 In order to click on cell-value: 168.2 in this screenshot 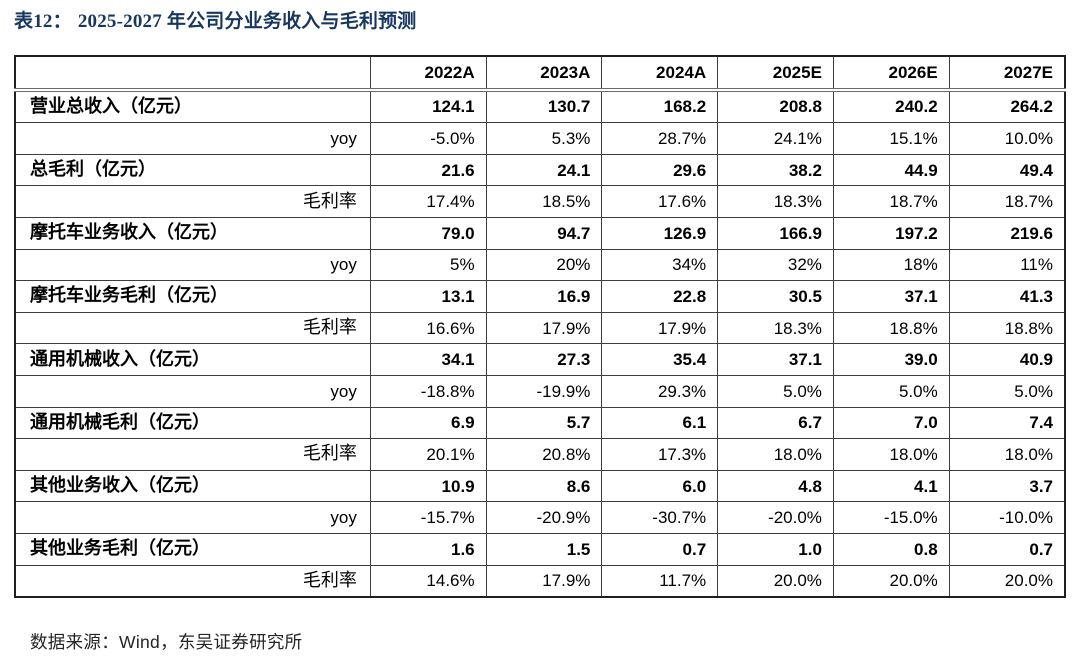, I will do `click(660, 106)`.